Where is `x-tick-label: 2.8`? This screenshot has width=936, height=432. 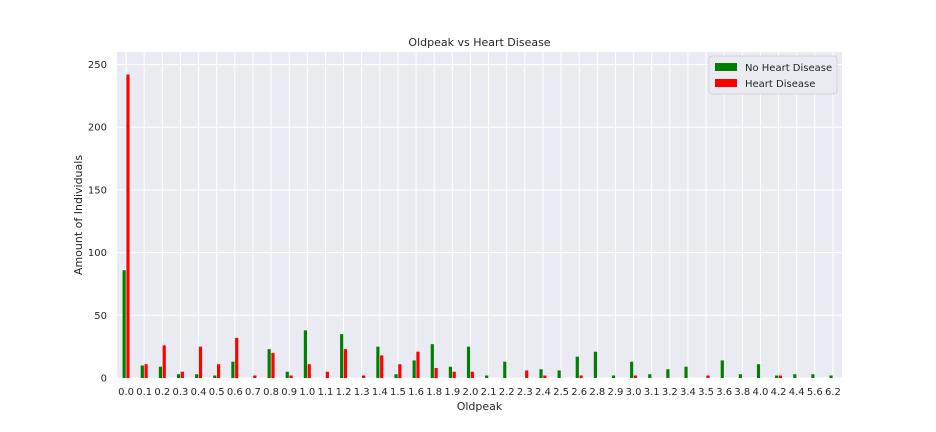
x-tick-label: 2.8 is located at coordinates (597, 392).